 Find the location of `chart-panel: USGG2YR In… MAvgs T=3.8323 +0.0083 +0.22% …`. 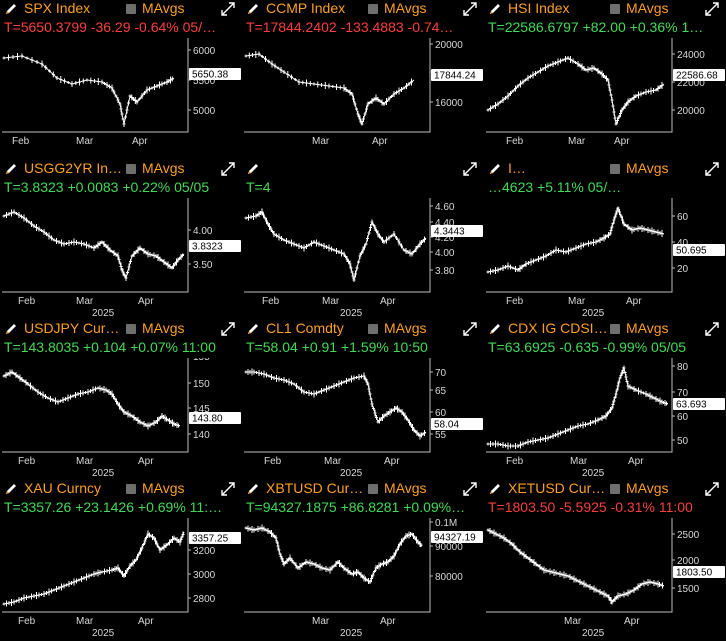

chart-panel: USGG2YR In… MAvgs T=3.8323 +0.0083 +0.22% … is located at coordinates (121, 240).